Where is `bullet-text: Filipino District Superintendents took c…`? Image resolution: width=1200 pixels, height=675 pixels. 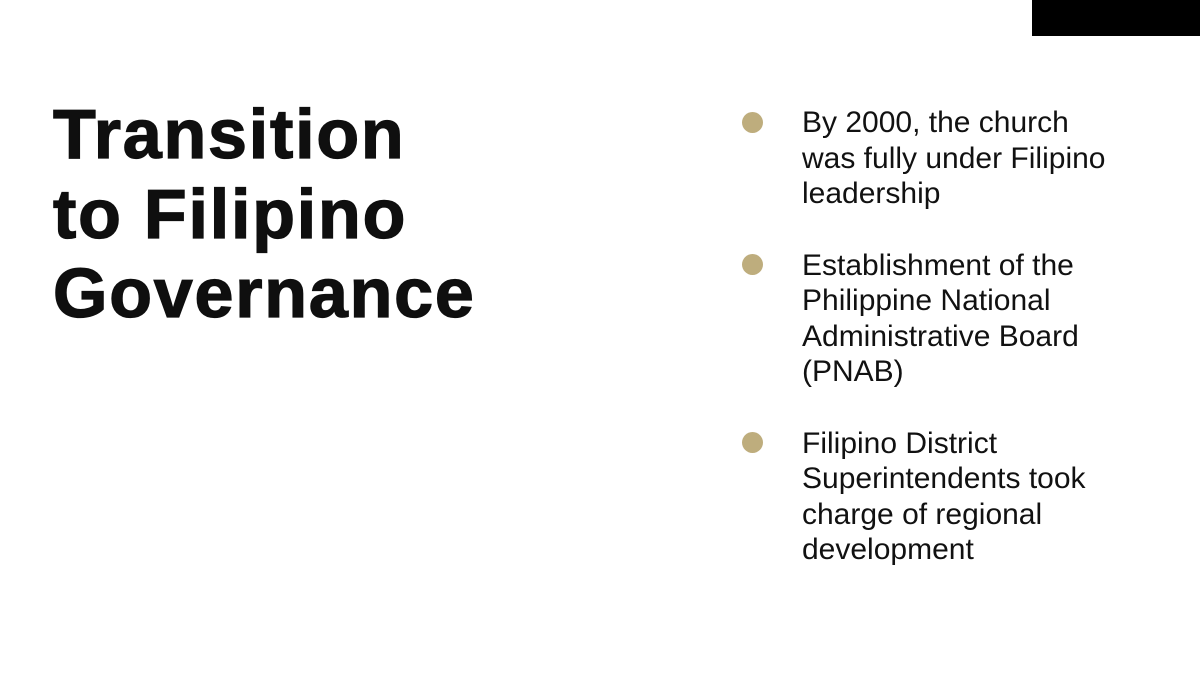 bullet-text: Filipino District Superintendents took c… is located at coordinates (944, 496).